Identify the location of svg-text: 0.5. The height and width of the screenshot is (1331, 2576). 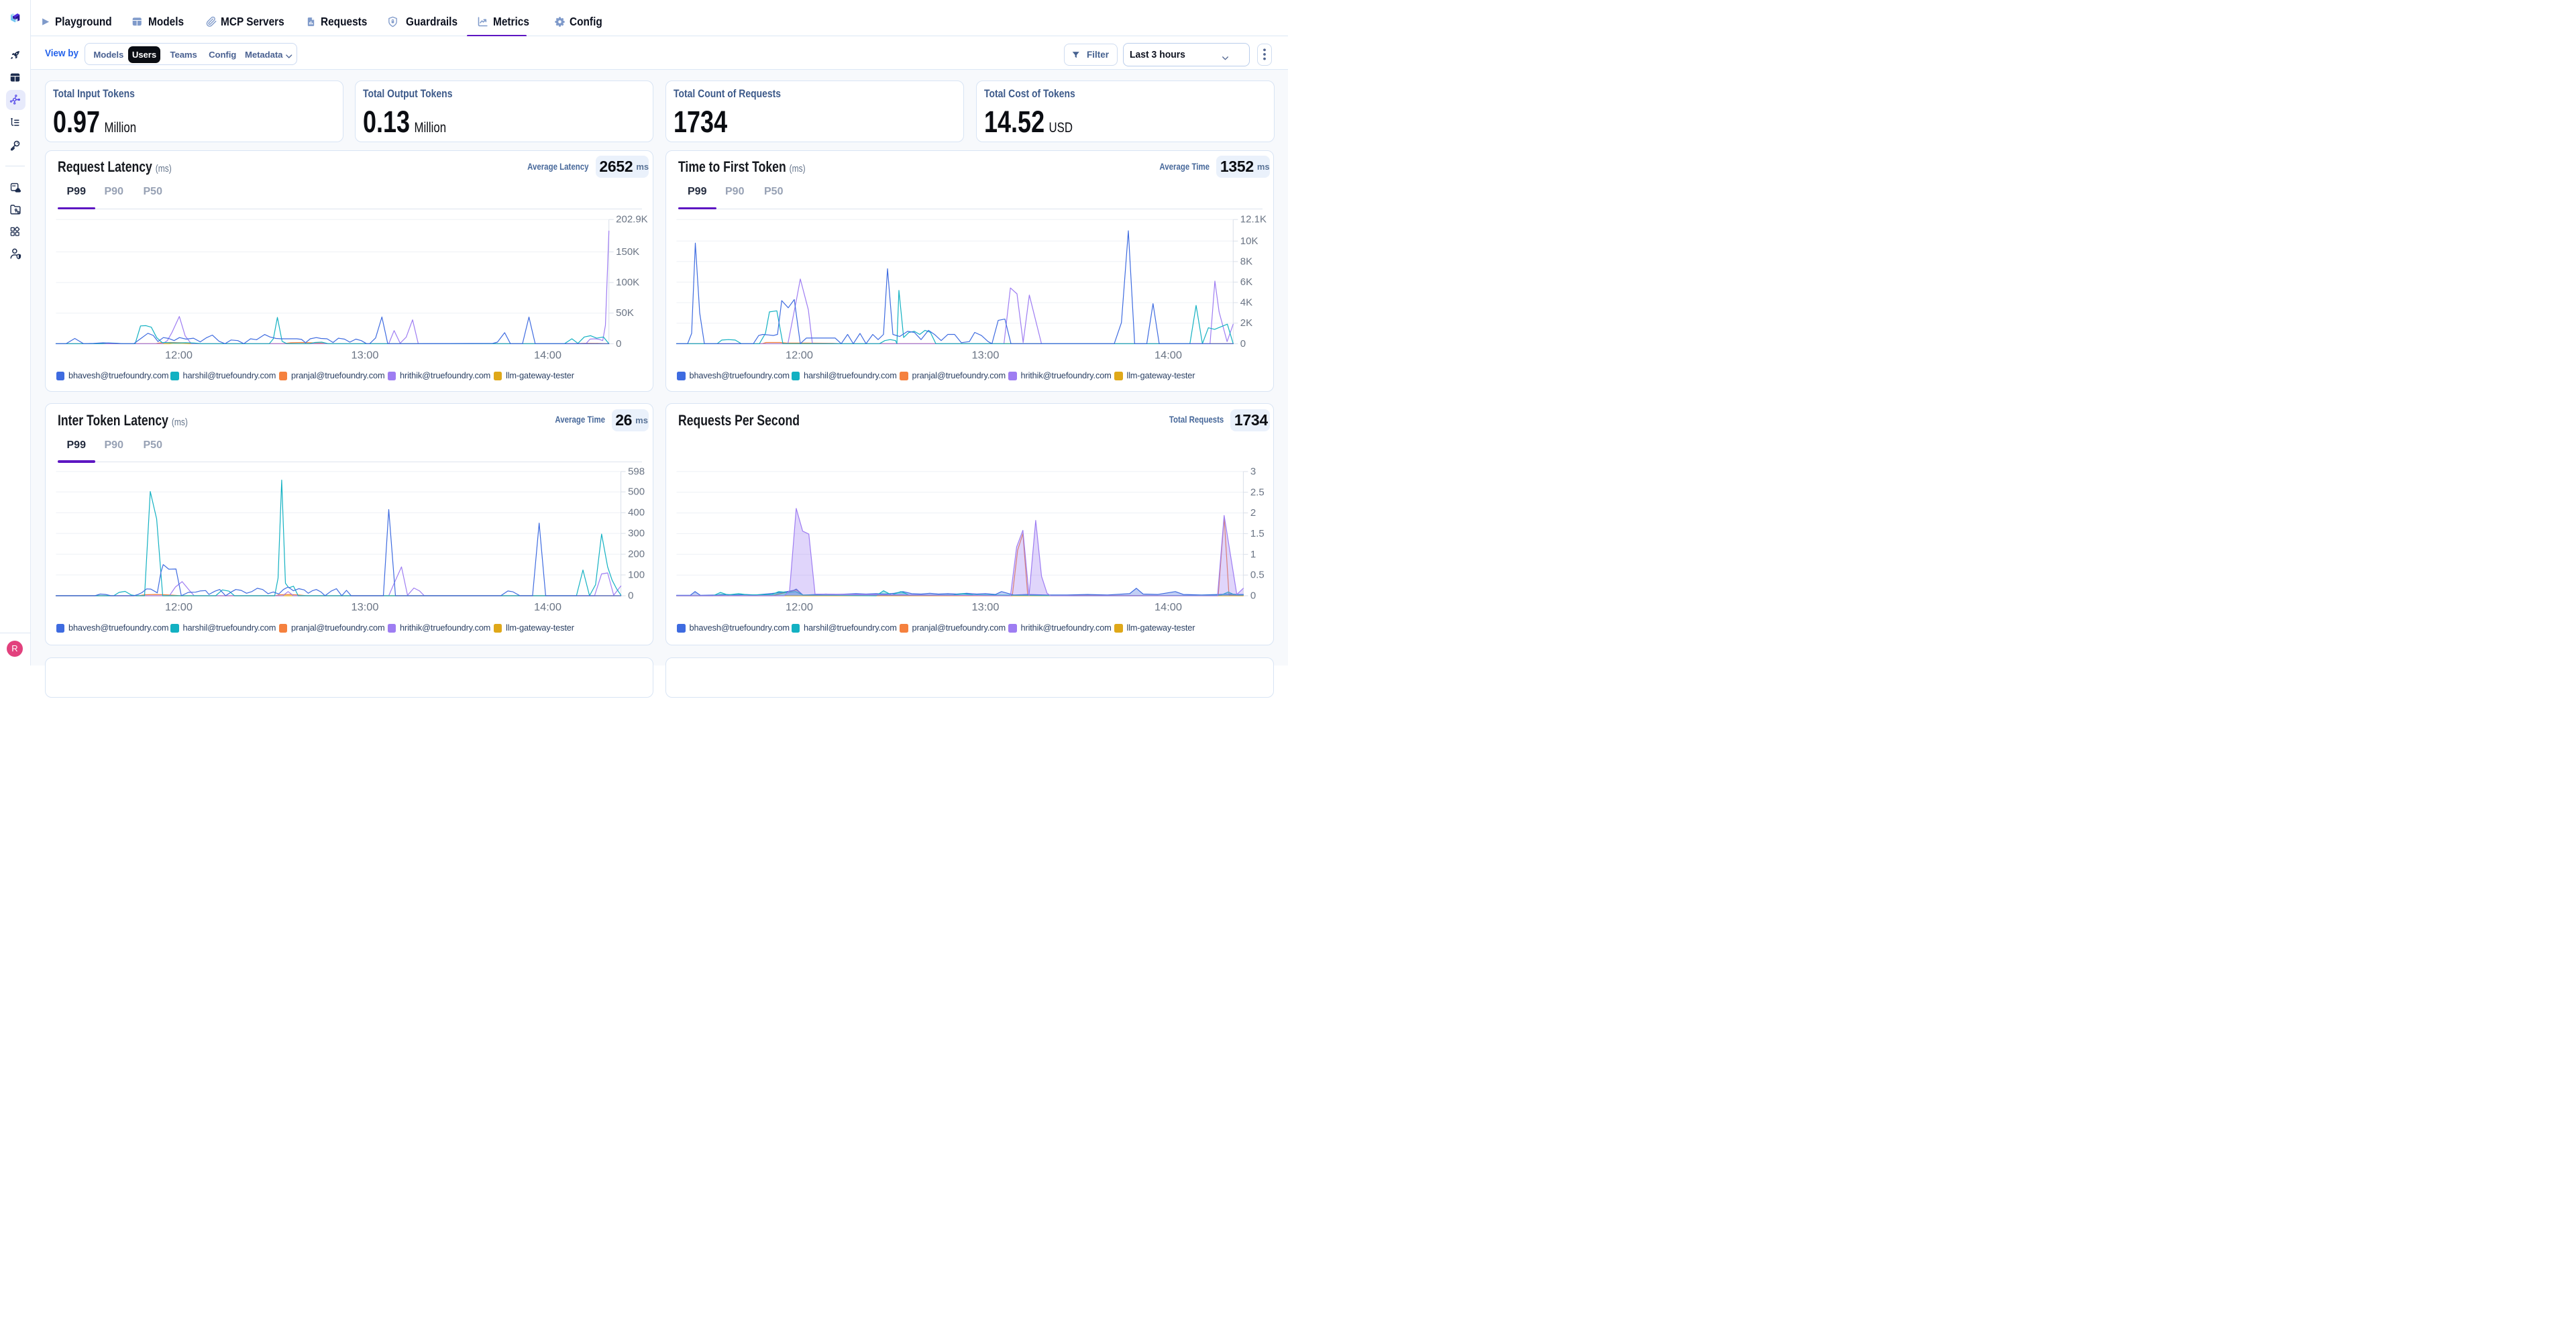
(1257, 575).